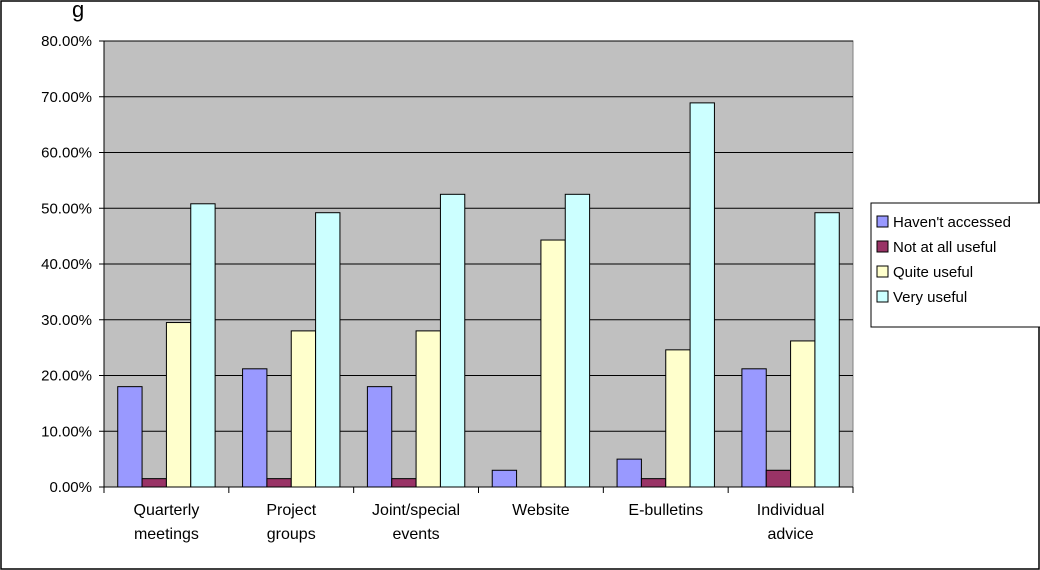  Describe the element at coordinates (66, 97) in the screenshot. I see `y-tick-label: 70.00%` at that location.